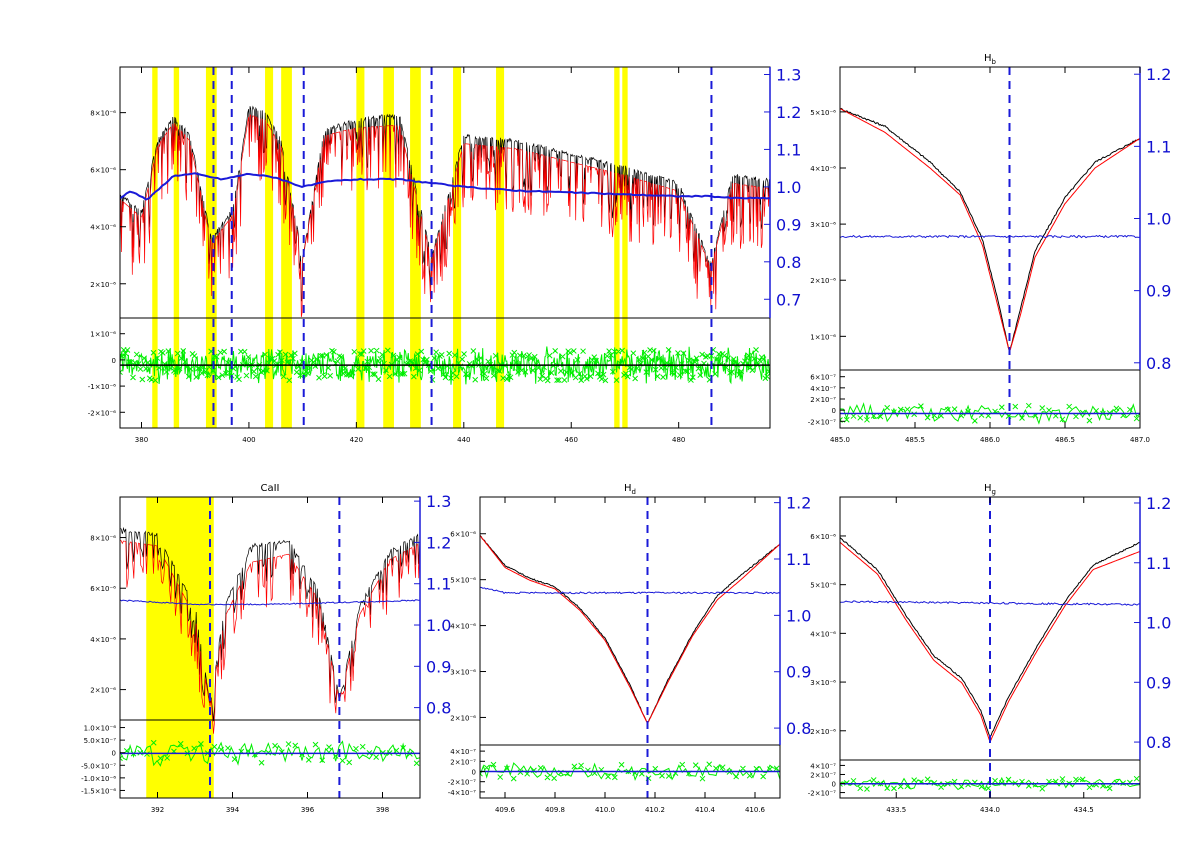 The height and width of the screenshot is (860, 1200). What do you see at coordinates (102, 387) in the screenshot?
I see `residual-tick-label: -1×10⁻⁶` at bounding box center [102, 387].